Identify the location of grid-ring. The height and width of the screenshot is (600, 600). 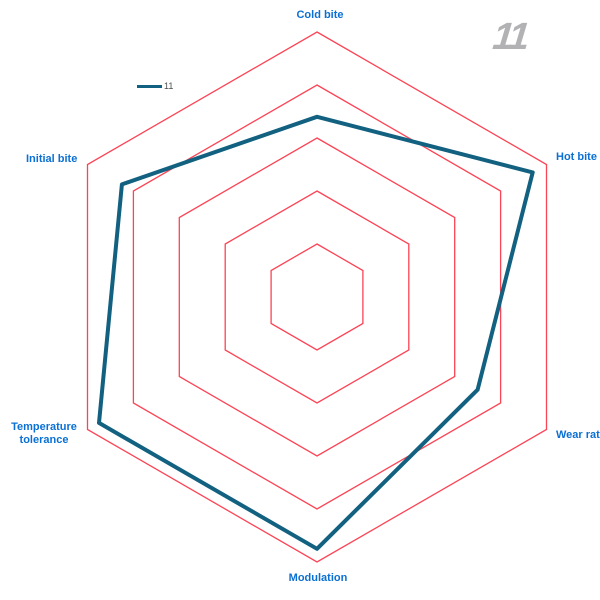
(317, 297).